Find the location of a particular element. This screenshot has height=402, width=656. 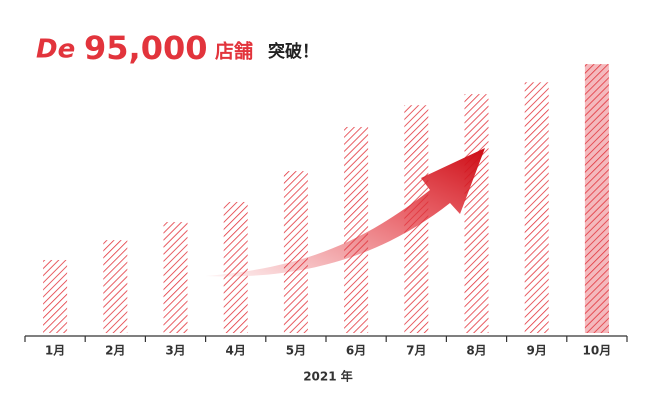

x-tick-label: 5月 is located at coordinates (296, 351).